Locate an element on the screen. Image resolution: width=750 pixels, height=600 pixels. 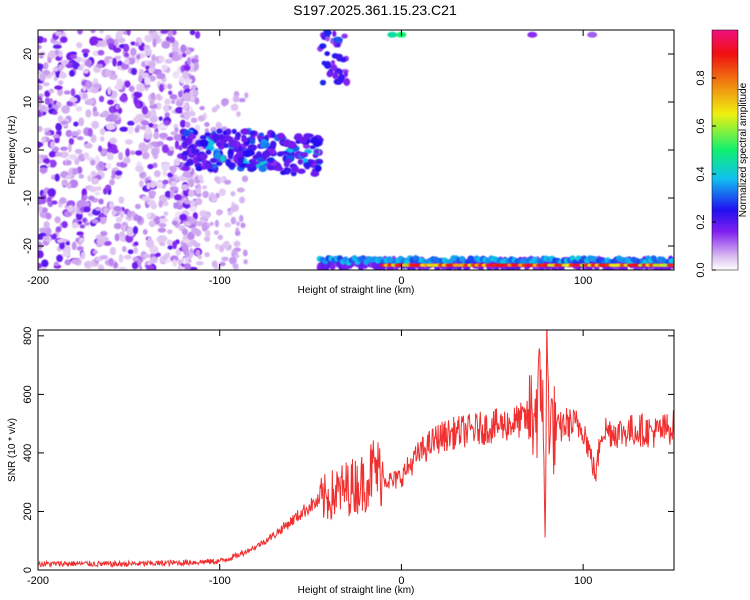
colorbar-ticks: 0.0 0.2 0.4 0.6 0.8 is located at coordinates (705, 174).